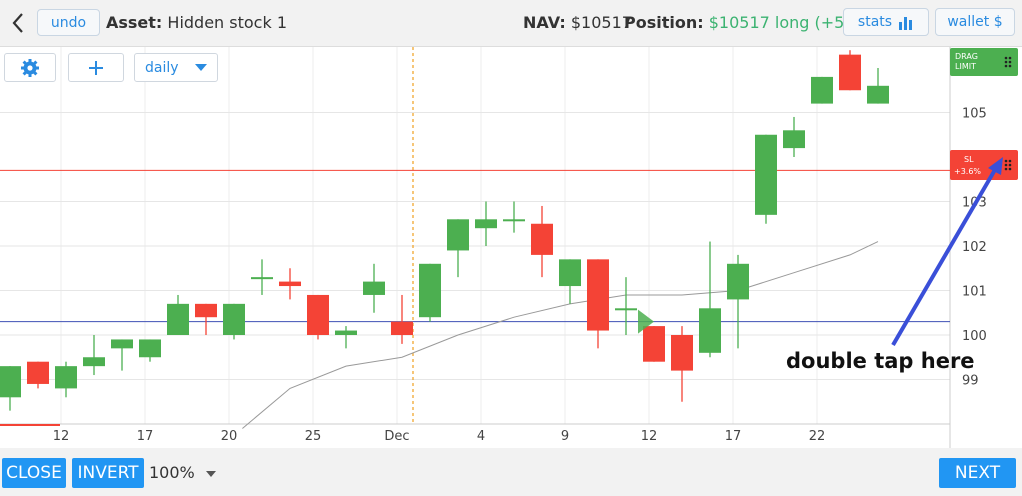 Image resolution: width=1022 pixels, height=496 pixels. I want to click on position-value: $10517 long (+5.3%), so click(795, 22).